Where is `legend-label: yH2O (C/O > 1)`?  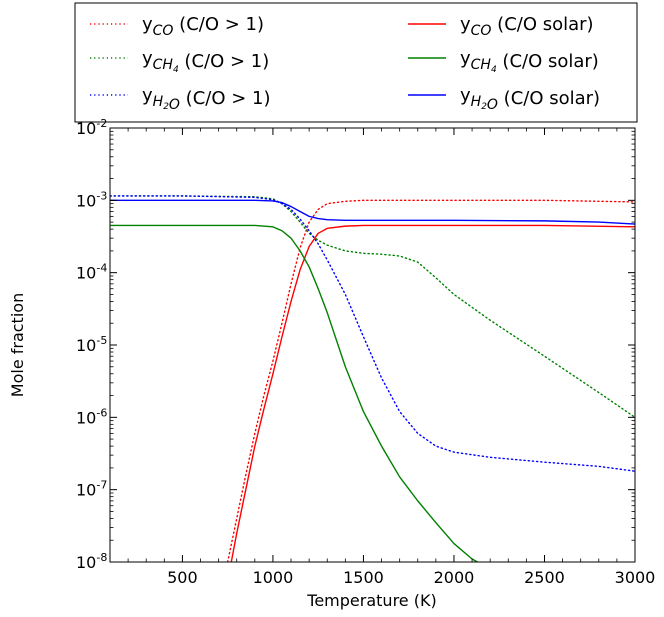 legend-label: yH2O (C/O > 1) is located at coordinates (206, 99).